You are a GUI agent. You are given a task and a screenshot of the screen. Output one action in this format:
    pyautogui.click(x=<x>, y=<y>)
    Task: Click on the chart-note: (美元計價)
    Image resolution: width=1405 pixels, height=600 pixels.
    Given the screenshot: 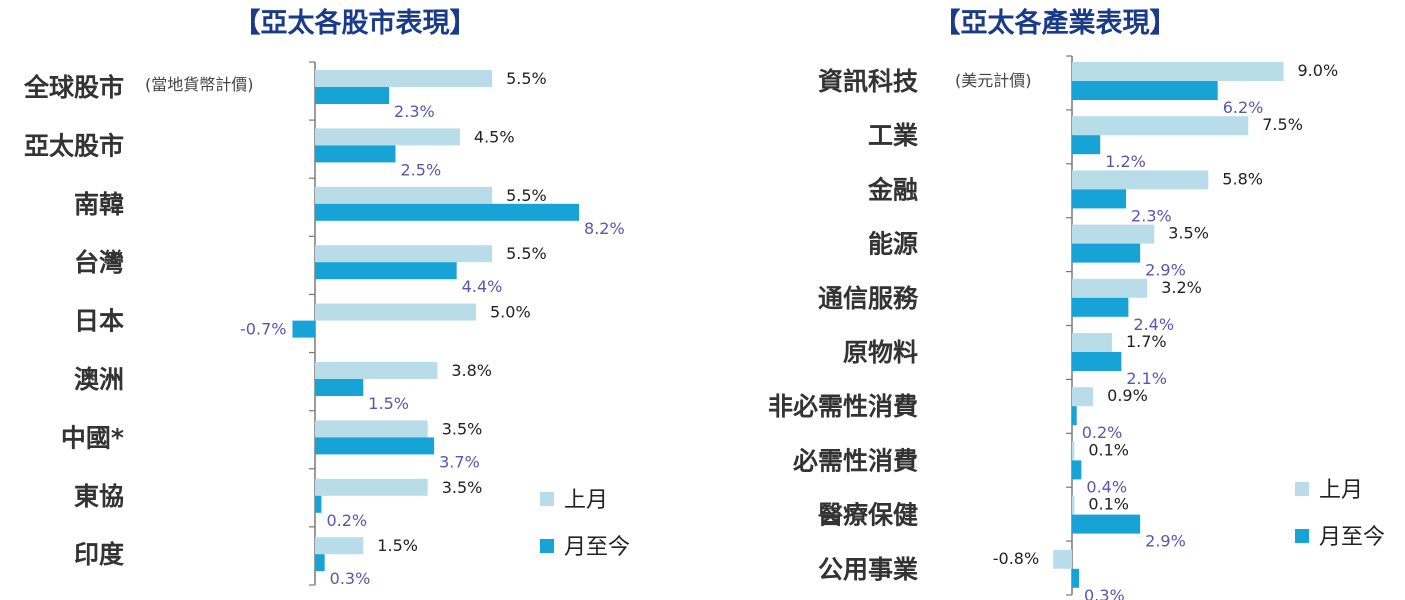 What is the action you would take?
    pyautogui.click(x=993, y=80)
    